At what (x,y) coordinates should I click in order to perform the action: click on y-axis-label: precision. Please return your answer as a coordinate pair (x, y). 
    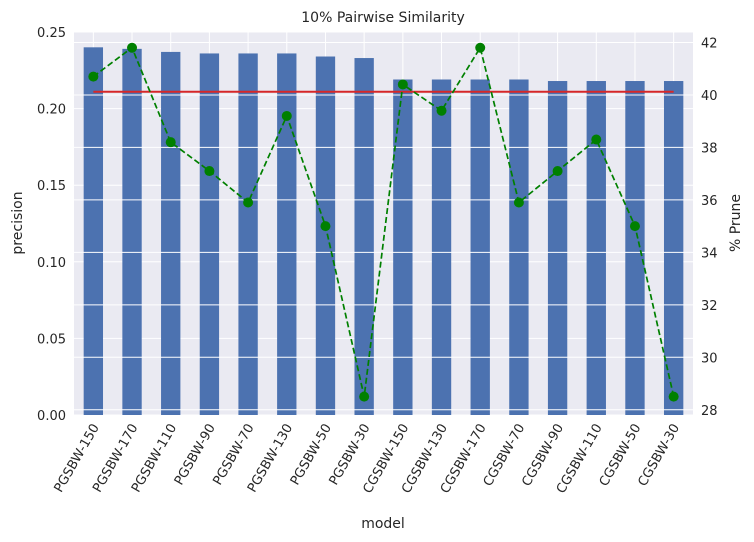
    Looking at the image, I should click on (18, 222).